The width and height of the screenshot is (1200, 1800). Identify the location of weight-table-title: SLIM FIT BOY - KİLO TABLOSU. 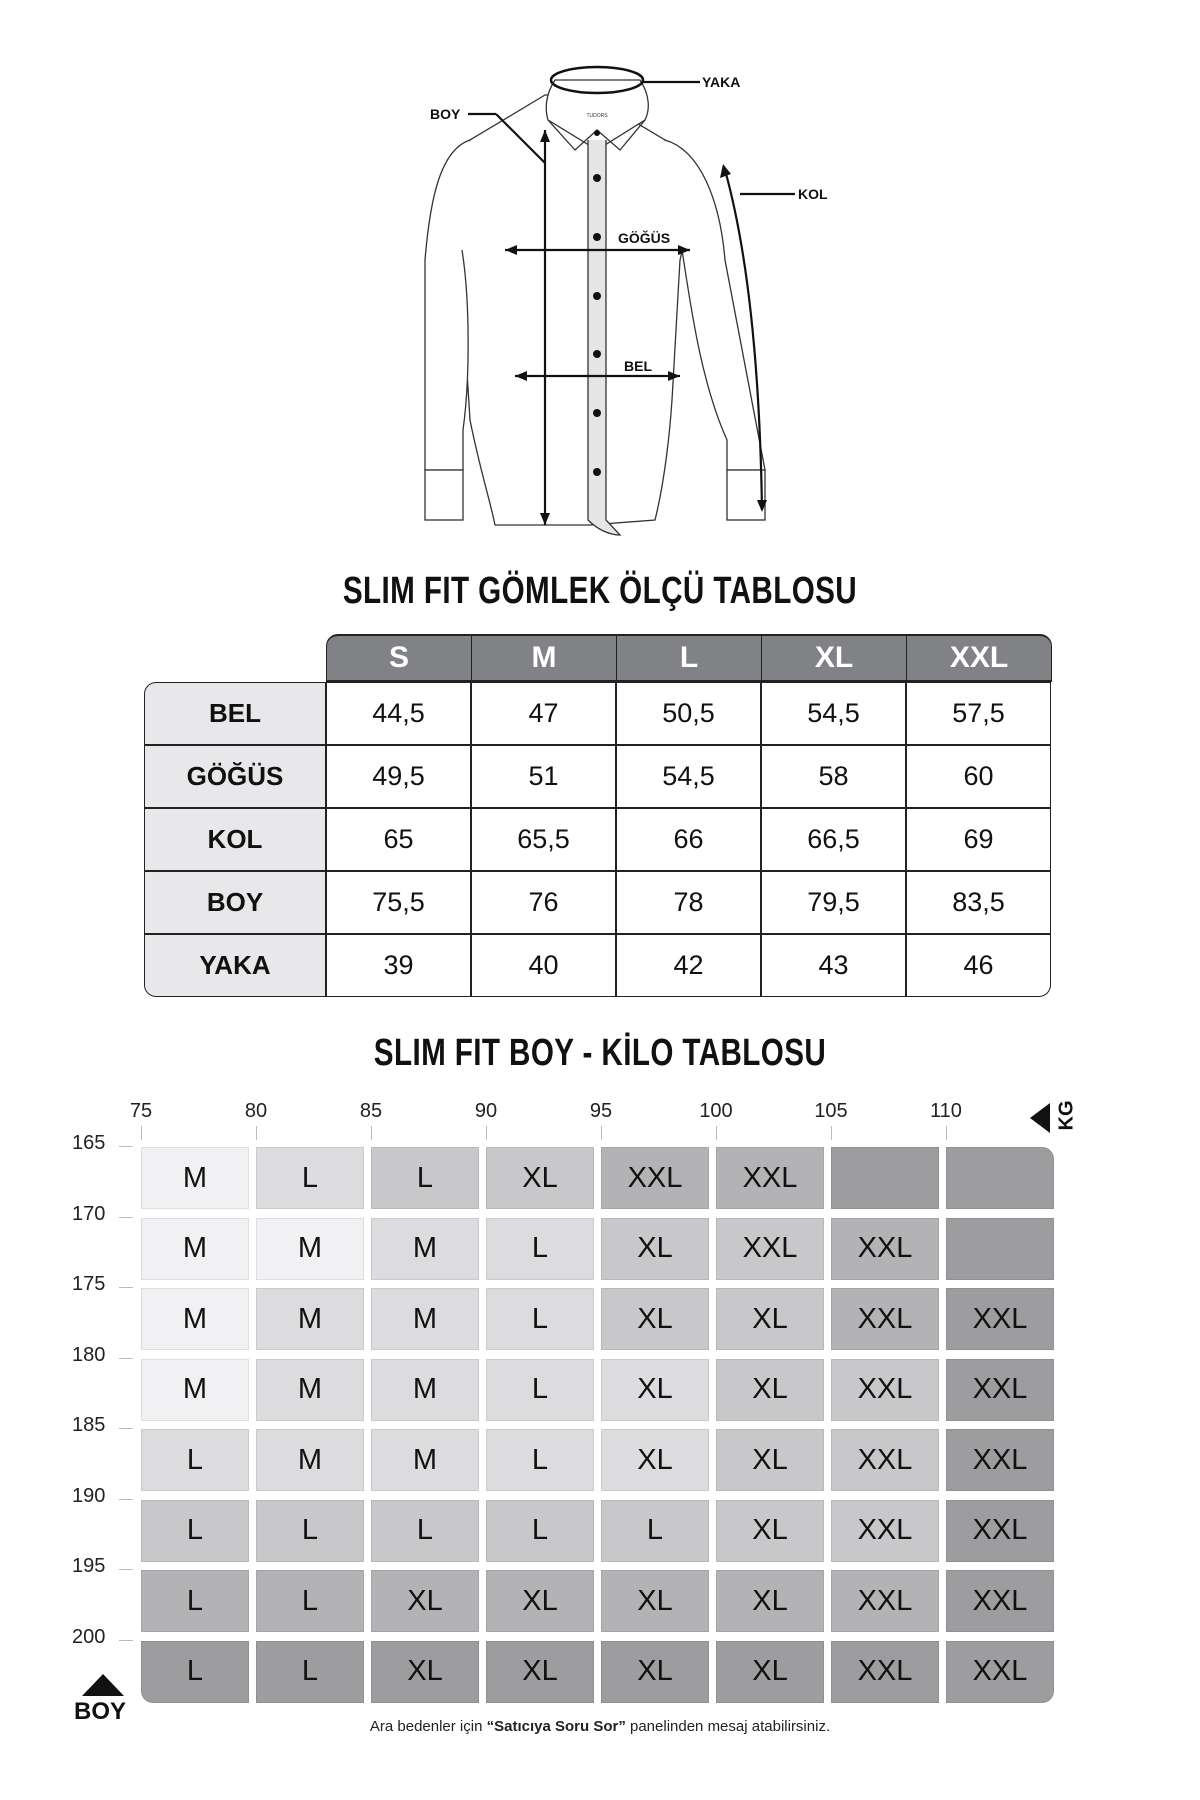
(600, 1053).